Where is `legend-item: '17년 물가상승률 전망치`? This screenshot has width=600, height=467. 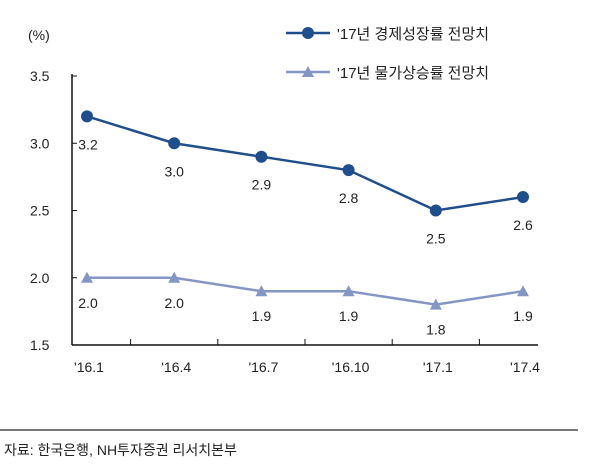
legend-item: '17년 물가상승률 전망치 is located at coordinates (387, 73).